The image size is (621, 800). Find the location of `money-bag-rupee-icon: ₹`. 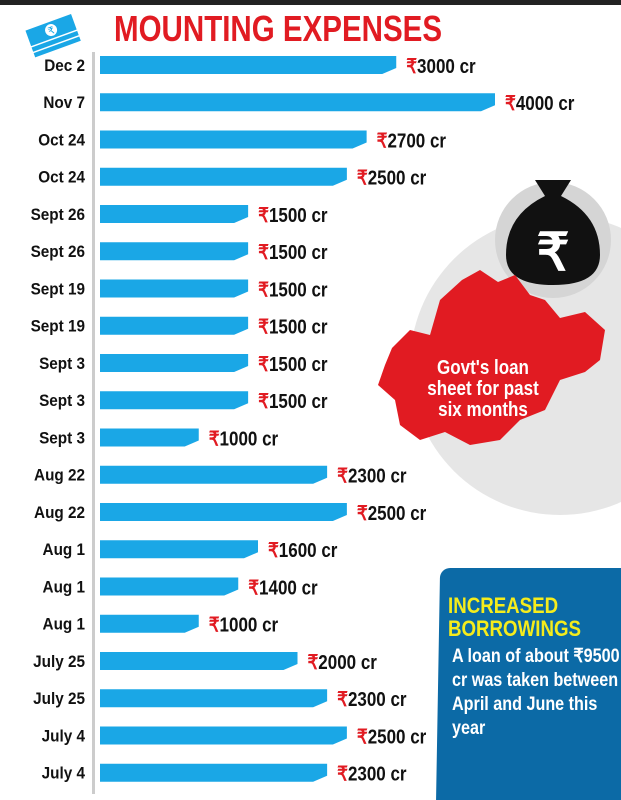

money-bag-rupee-icon: ₹ is located at coordinates (553, 239).